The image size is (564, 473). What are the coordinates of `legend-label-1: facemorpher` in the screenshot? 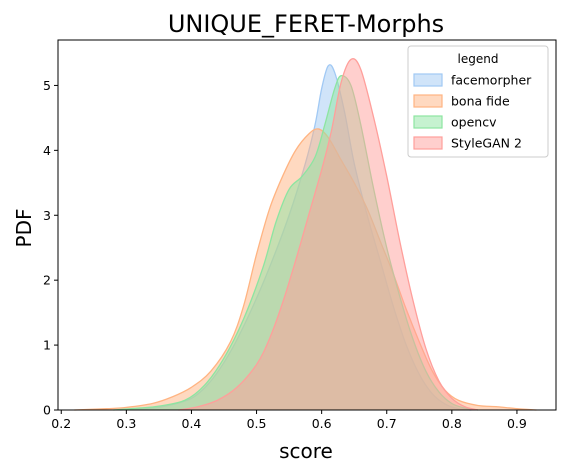 It's located at (491, 80).